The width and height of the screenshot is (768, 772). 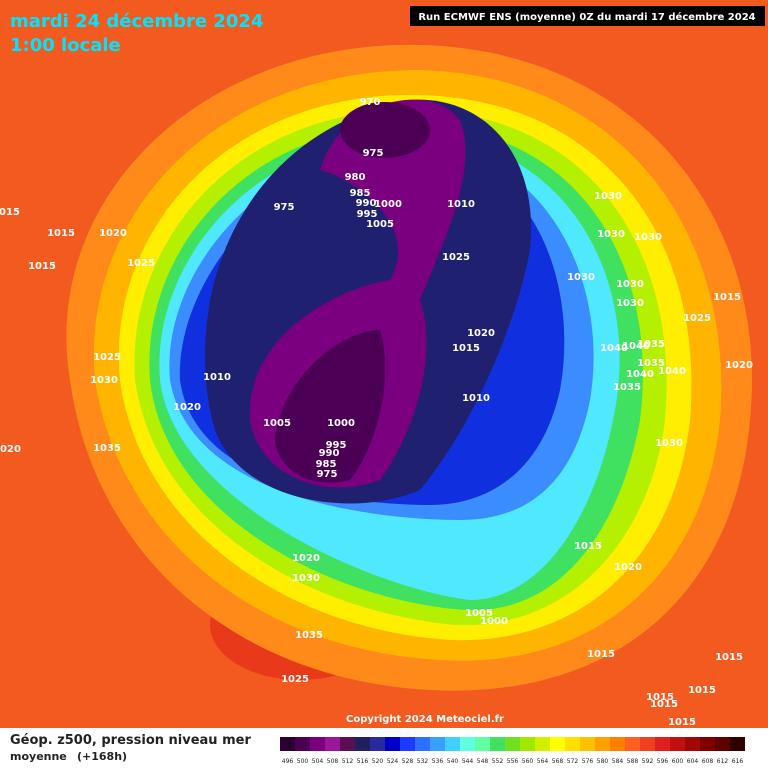 What do you see at coordinates (483, 761) in the screenshot?
I see `colorbar-label: 548` at bounding box center [483, 761].